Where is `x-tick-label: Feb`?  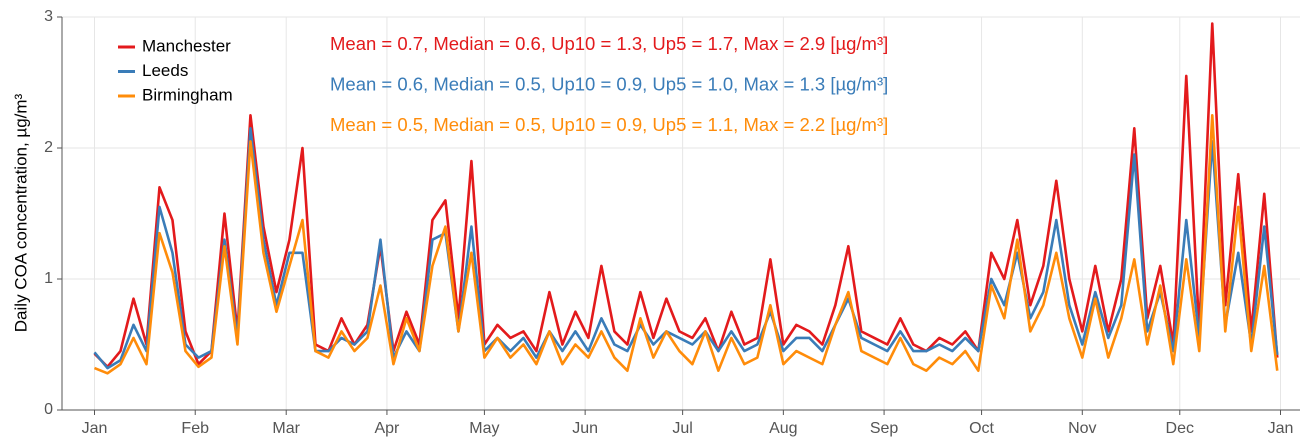
x-tick-label: Feb is located at coordinates (195, 428).